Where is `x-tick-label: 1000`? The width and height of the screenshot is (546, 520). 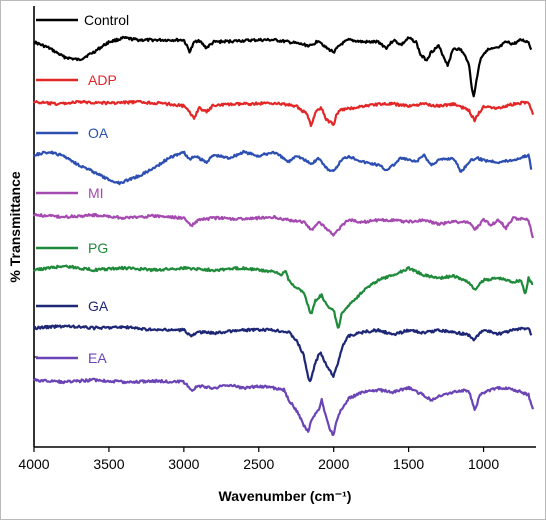
x-tick-label: 1000 is located at coordinates (483, 464).